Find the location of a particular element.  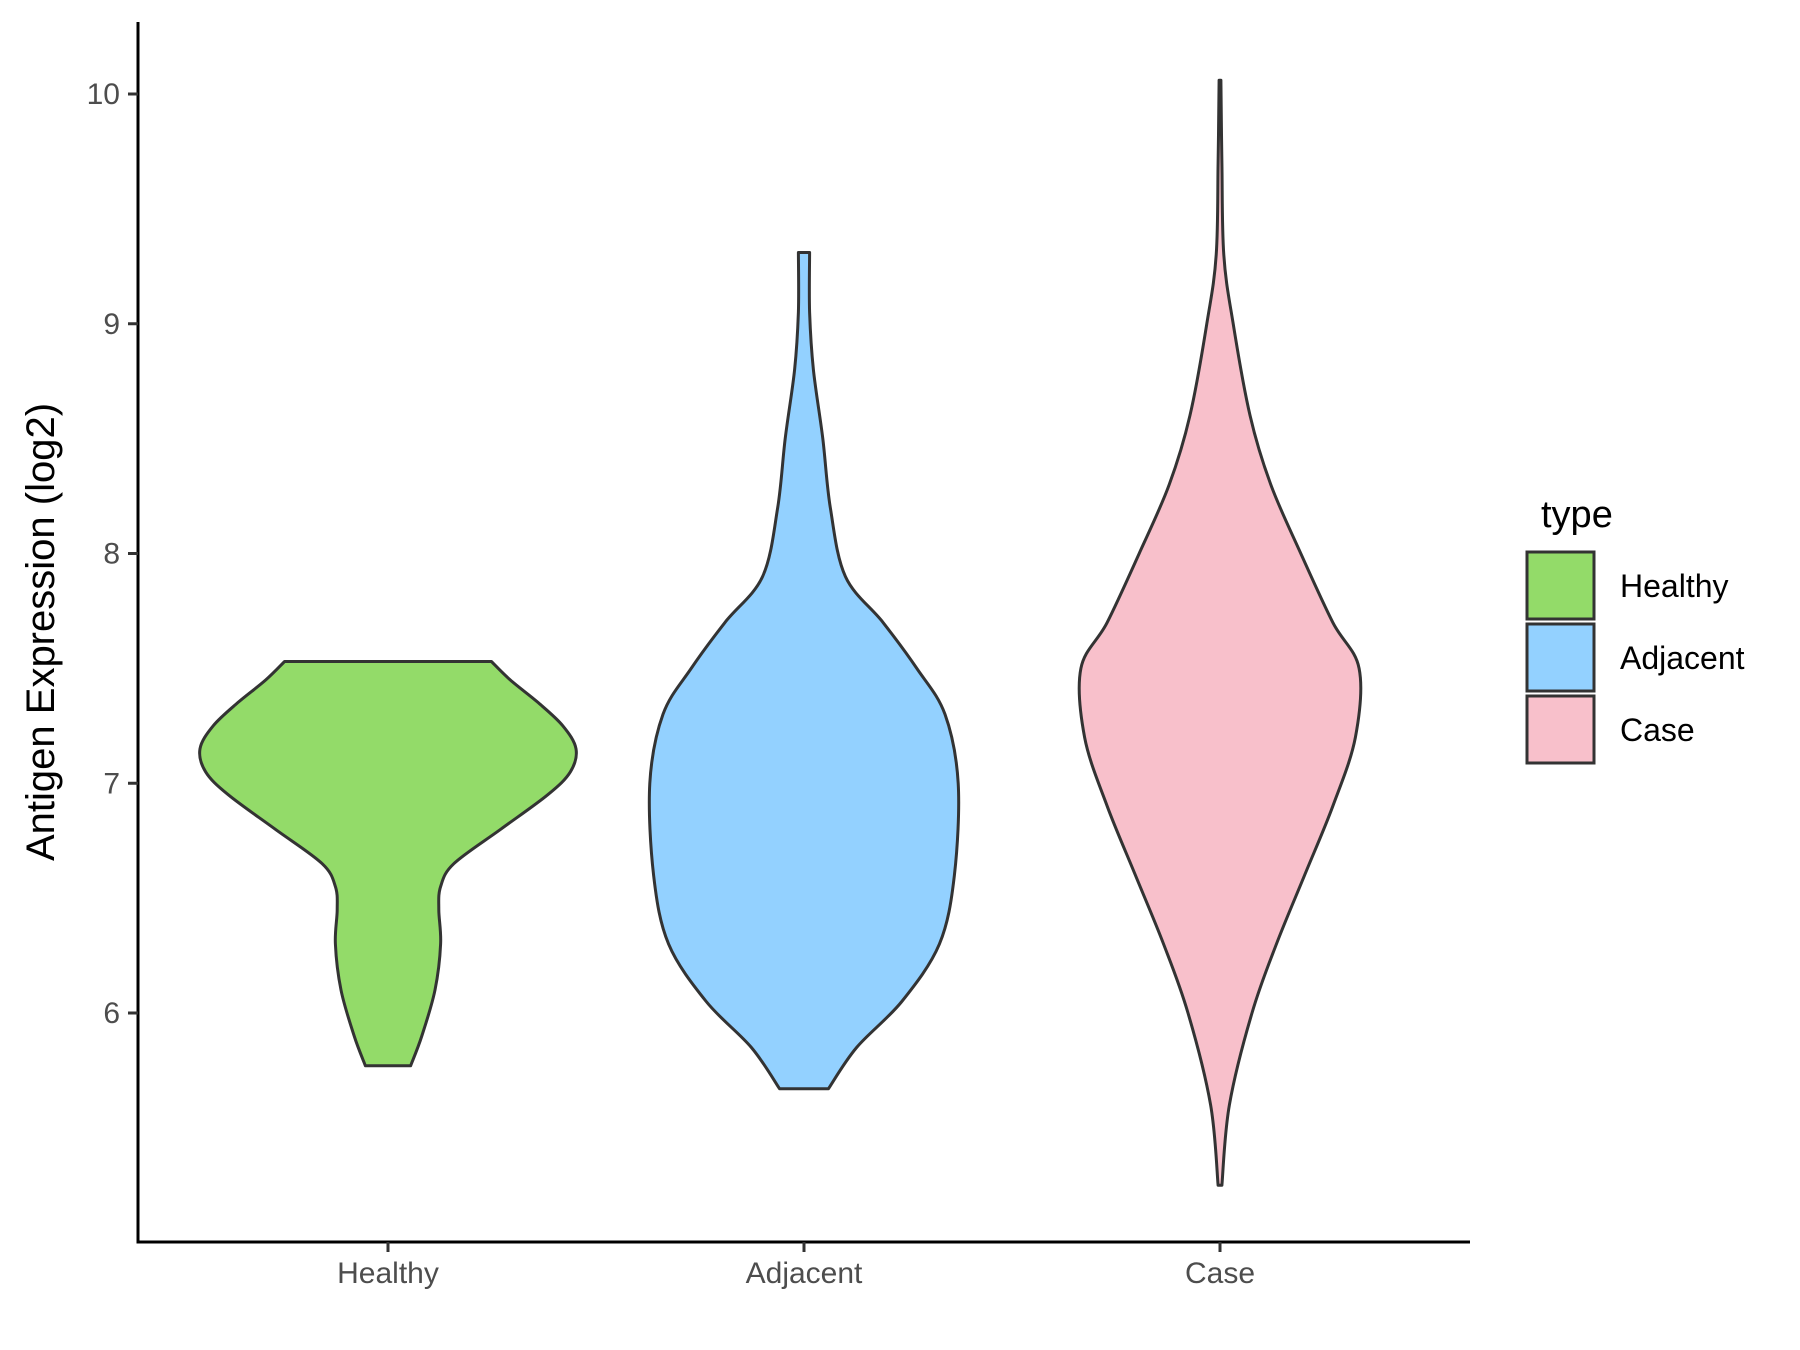

legend-label-healthy: Healthy is located at coordinates (1674, 586).